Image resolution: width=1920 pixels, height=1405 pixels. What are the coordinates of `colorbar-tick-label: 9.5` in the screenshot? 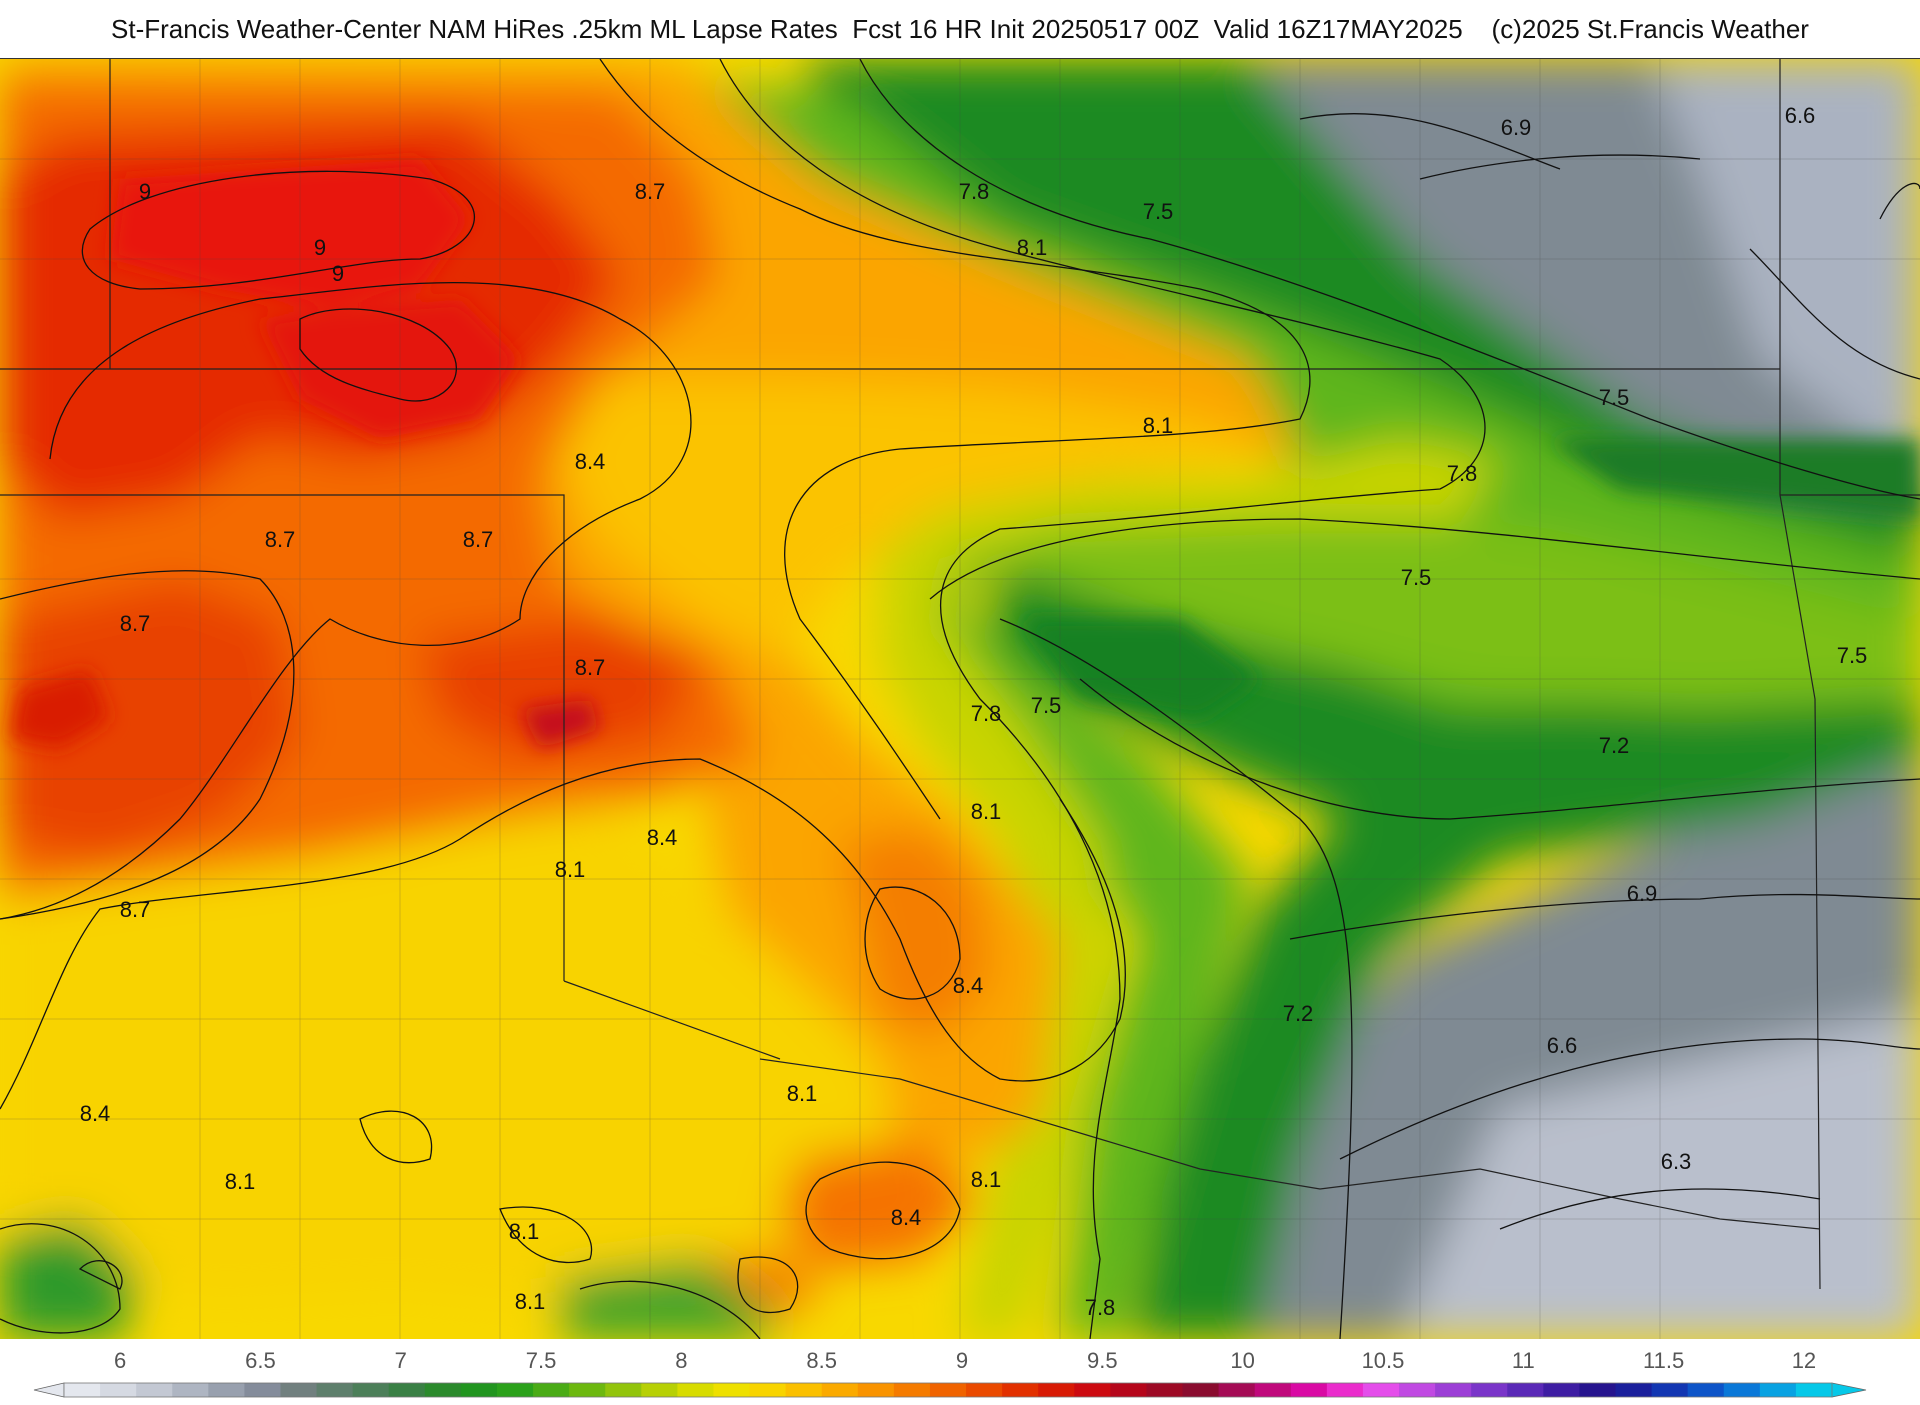 It's located at (1102, 1360).